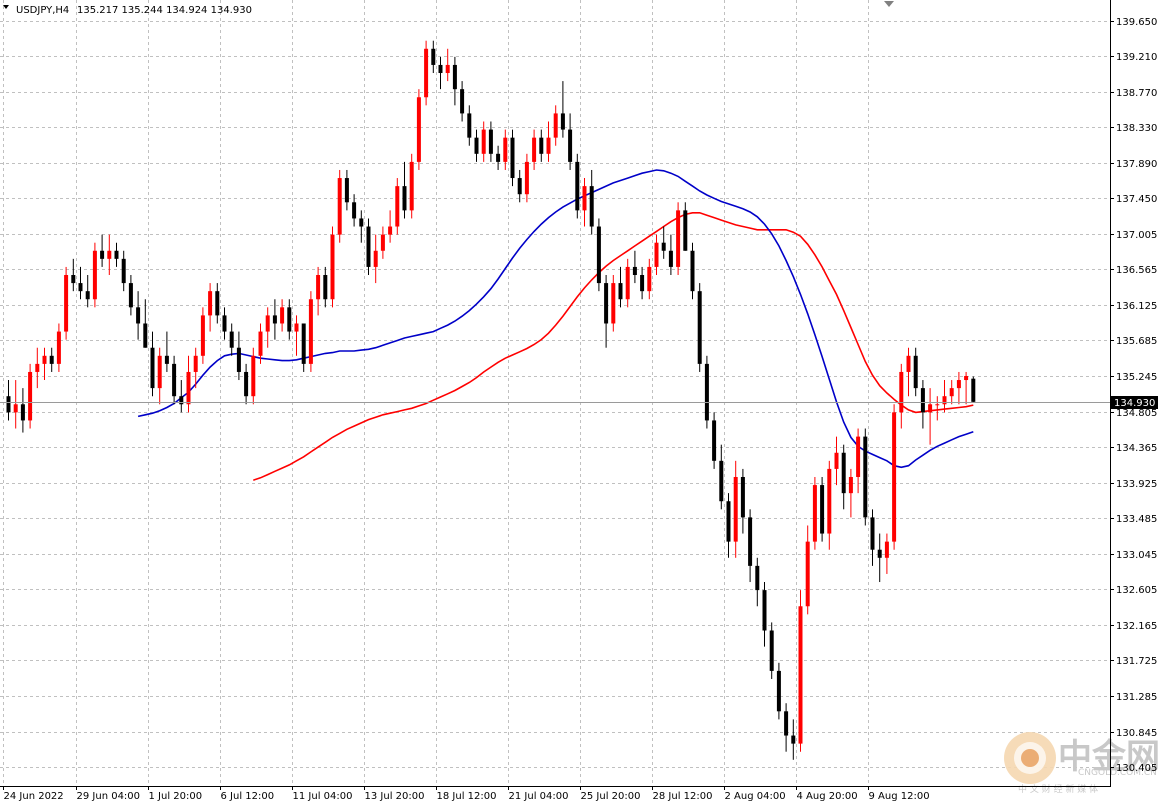  I want to click on price-tick-label: 133.045, so click(1136, 555).